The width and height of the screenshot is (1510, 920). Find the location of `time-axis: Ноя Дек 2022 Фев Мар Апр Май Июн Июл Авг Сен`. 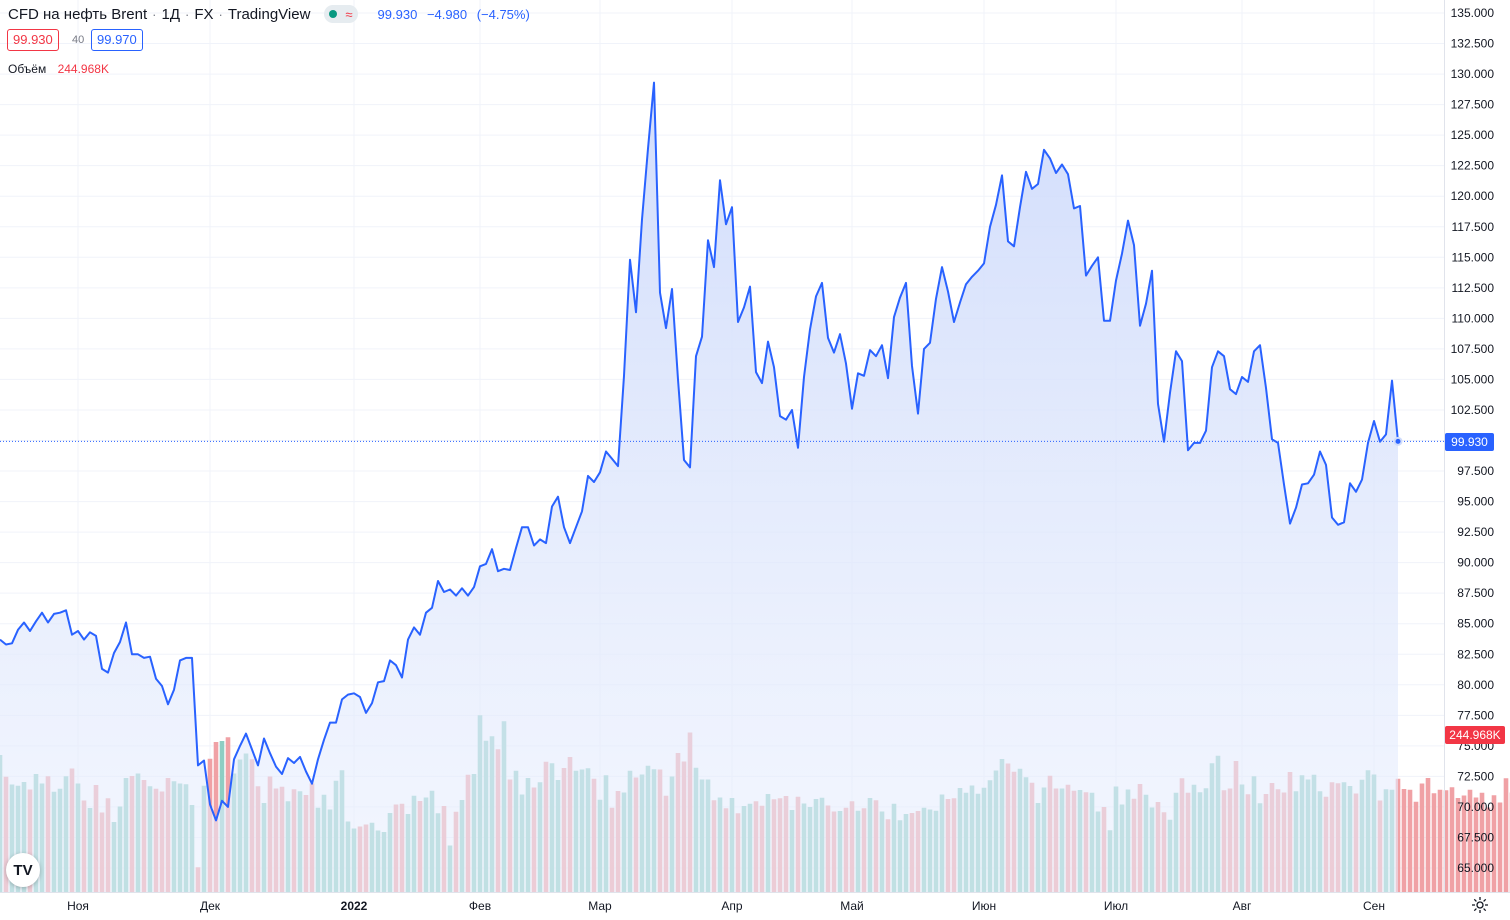

time-axis: Ноя Дек 2022 Фев Мар Апр Май Июн Июл Авг Сен is located at coordinates (726, 906).